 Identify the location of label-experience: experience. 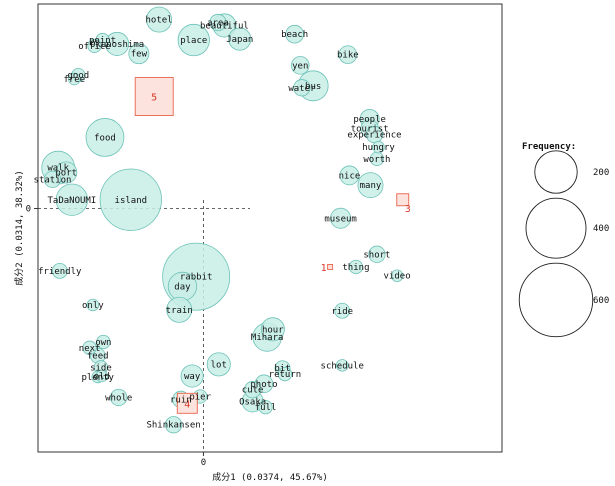
(374, 136).